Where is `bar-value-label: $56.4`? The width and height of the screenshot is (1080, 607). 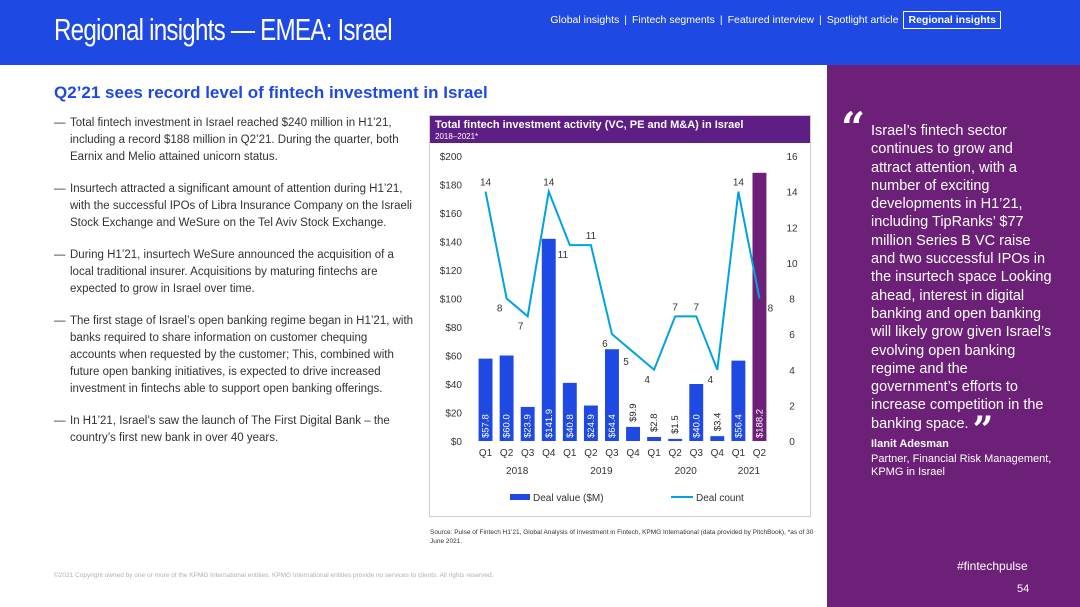 bar-value-label: $56.4 is located at coordinates (738, 426).